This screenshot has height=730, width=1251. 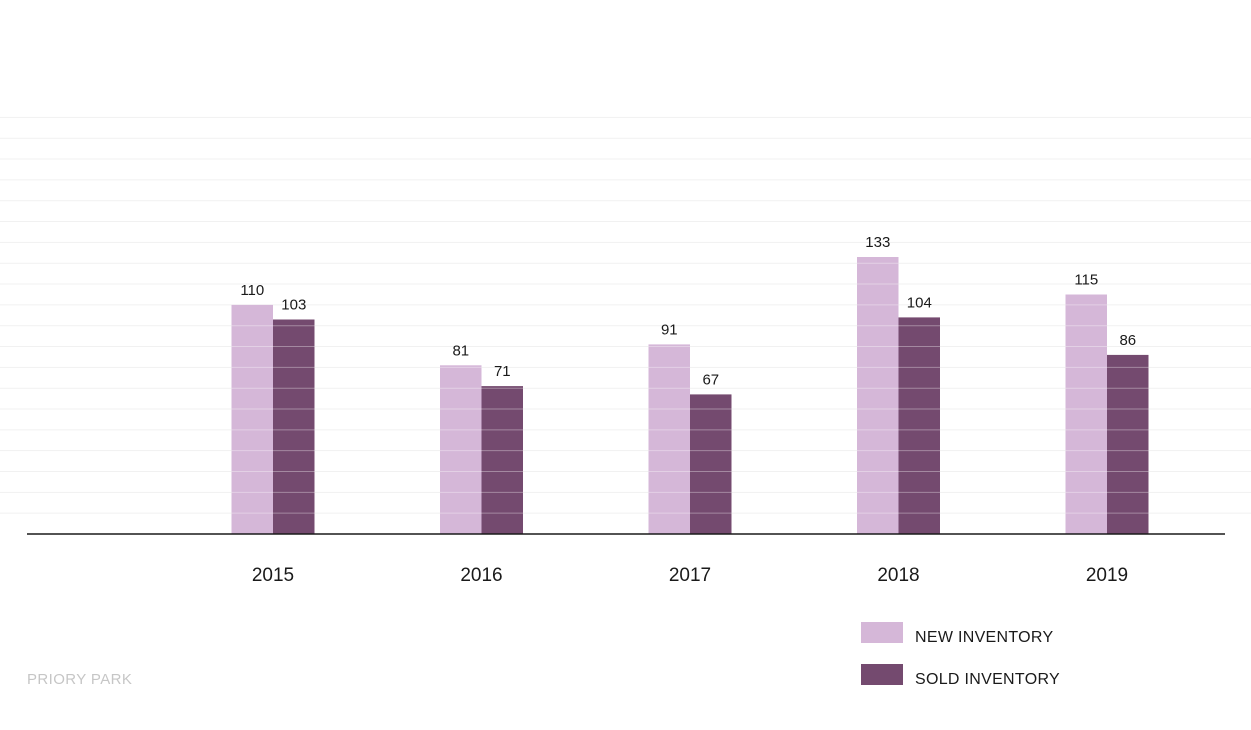 What do you see at coordinates (252, 419) in the screenshot?
I see `bar-new-inventory-2015` at bounding box center [252, 419].